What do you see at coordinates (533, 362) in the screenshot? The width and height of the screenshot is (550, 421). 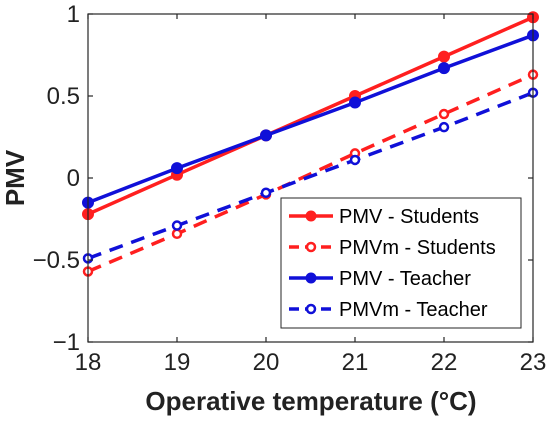 I see `x-tick-label: 23` at bounding box center [533, 362].